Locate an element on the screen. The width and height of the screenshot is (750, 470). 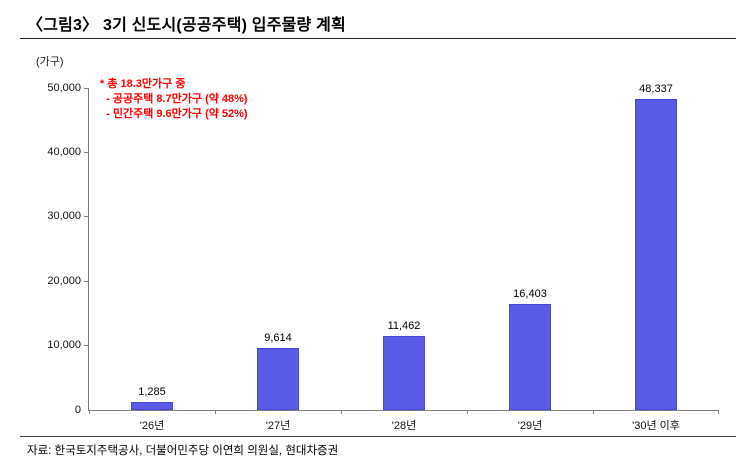
bar-'29년 is located at coordinates (530, 357).